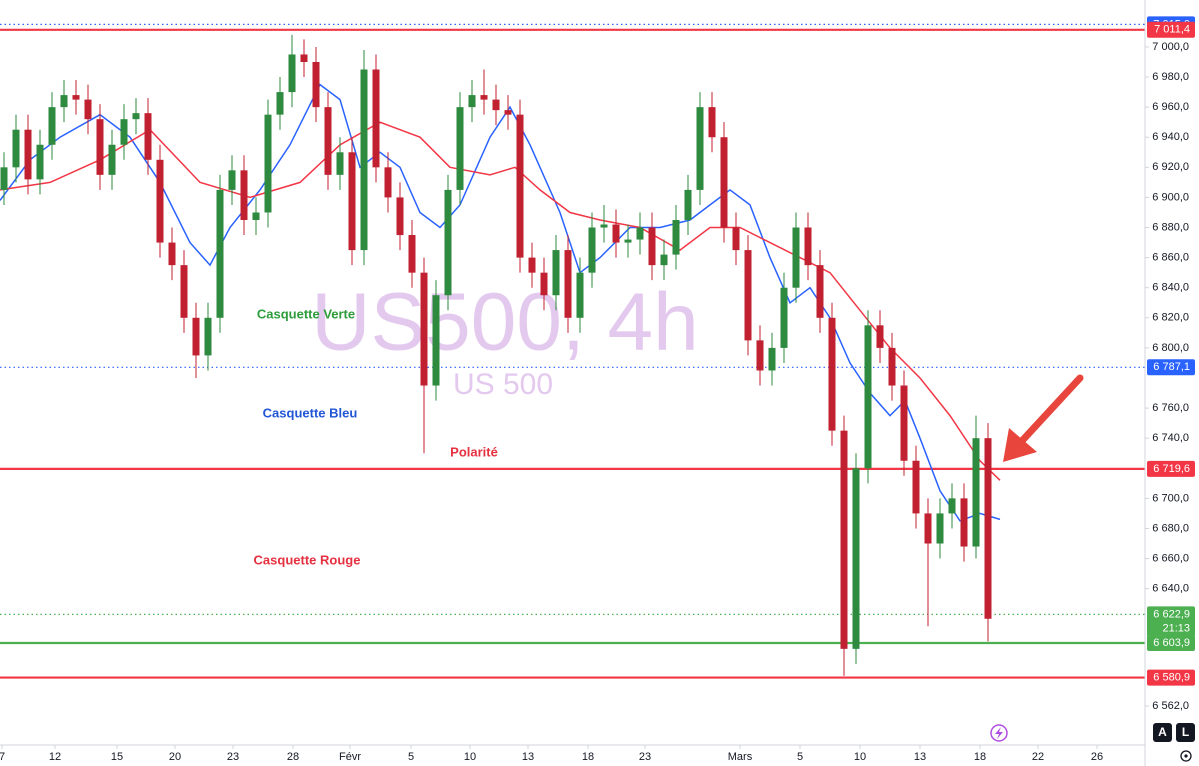  I want to click on y-tick-label: 6 880,0, so click(1170, 227).